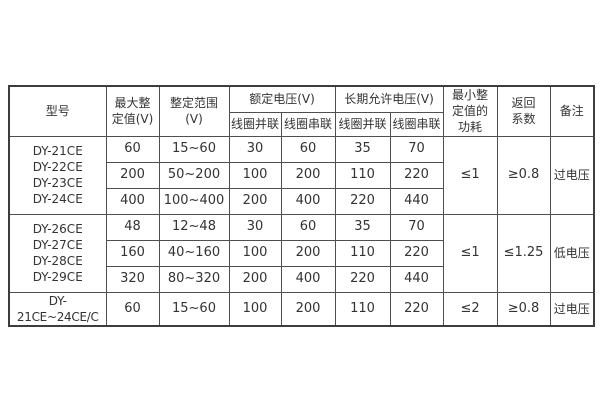 The width and height of the screenshot is (600, 400). What do you see at coordinates (132, 227) in the screenshot?
I see `cell-max-setting: 48` at bounding box center [132, 227].